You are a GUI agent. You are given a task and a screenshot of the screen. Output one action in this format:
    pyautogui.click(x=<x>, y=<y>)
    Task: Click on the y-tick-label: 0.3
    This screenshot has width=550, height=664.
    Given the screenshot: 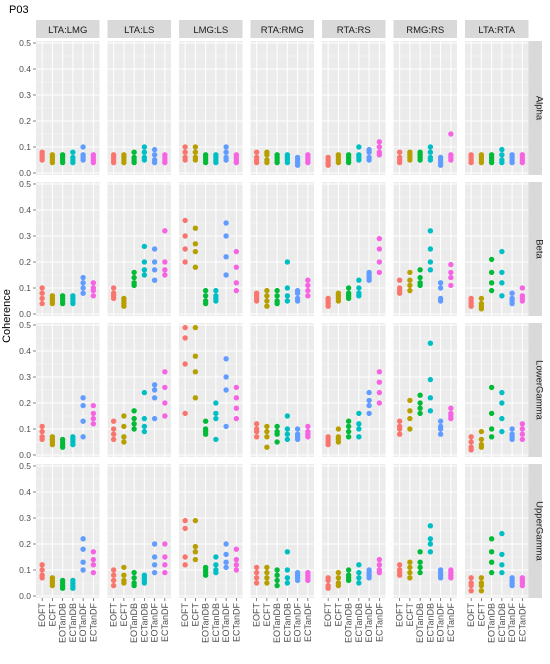 What is the action you would take?
    pyautogui.click(x=25, y=95)
    